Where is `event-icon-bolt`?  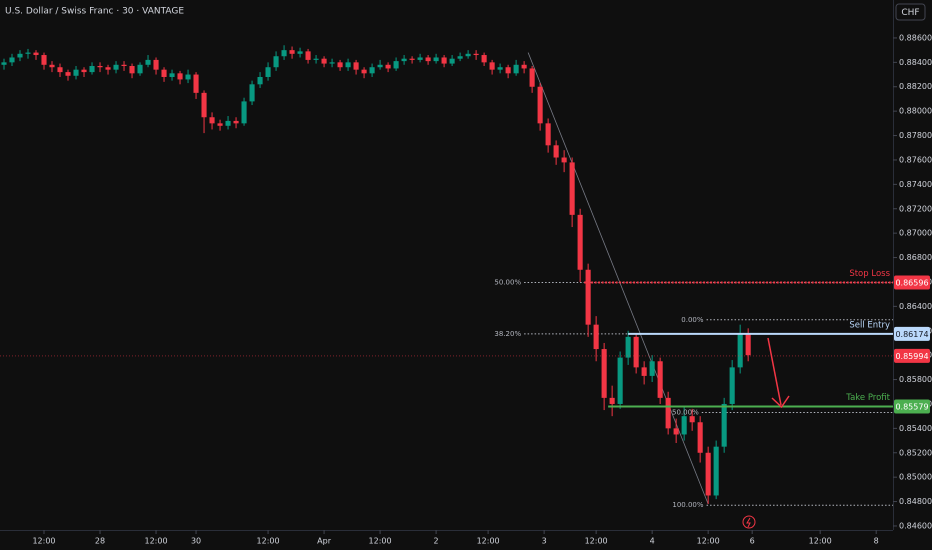
event-icon-bolt is located at coordinates (748, 522).